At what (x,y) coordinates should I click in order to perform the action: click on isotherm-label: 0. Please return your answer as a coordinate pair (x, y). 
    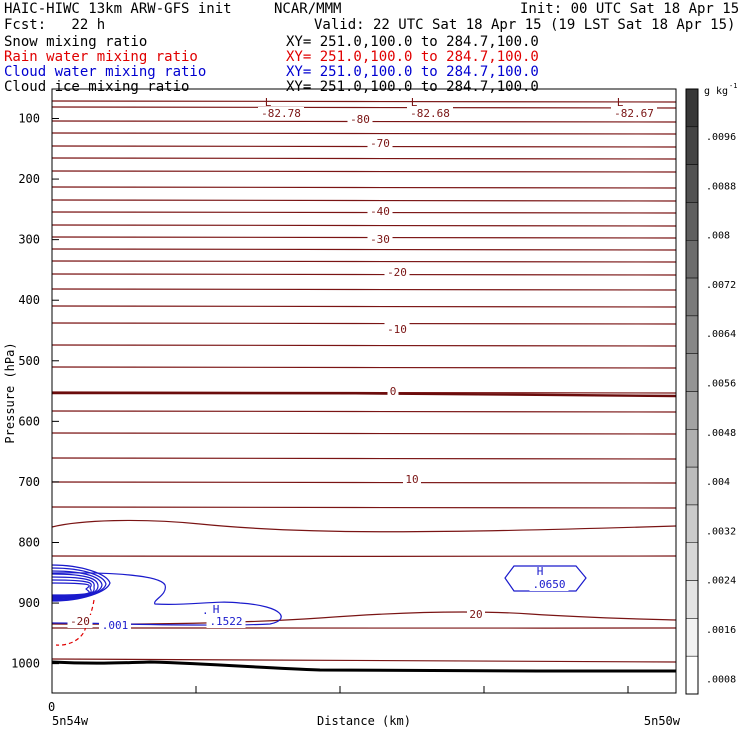
    Looking at the image, I should click on (393, 391).